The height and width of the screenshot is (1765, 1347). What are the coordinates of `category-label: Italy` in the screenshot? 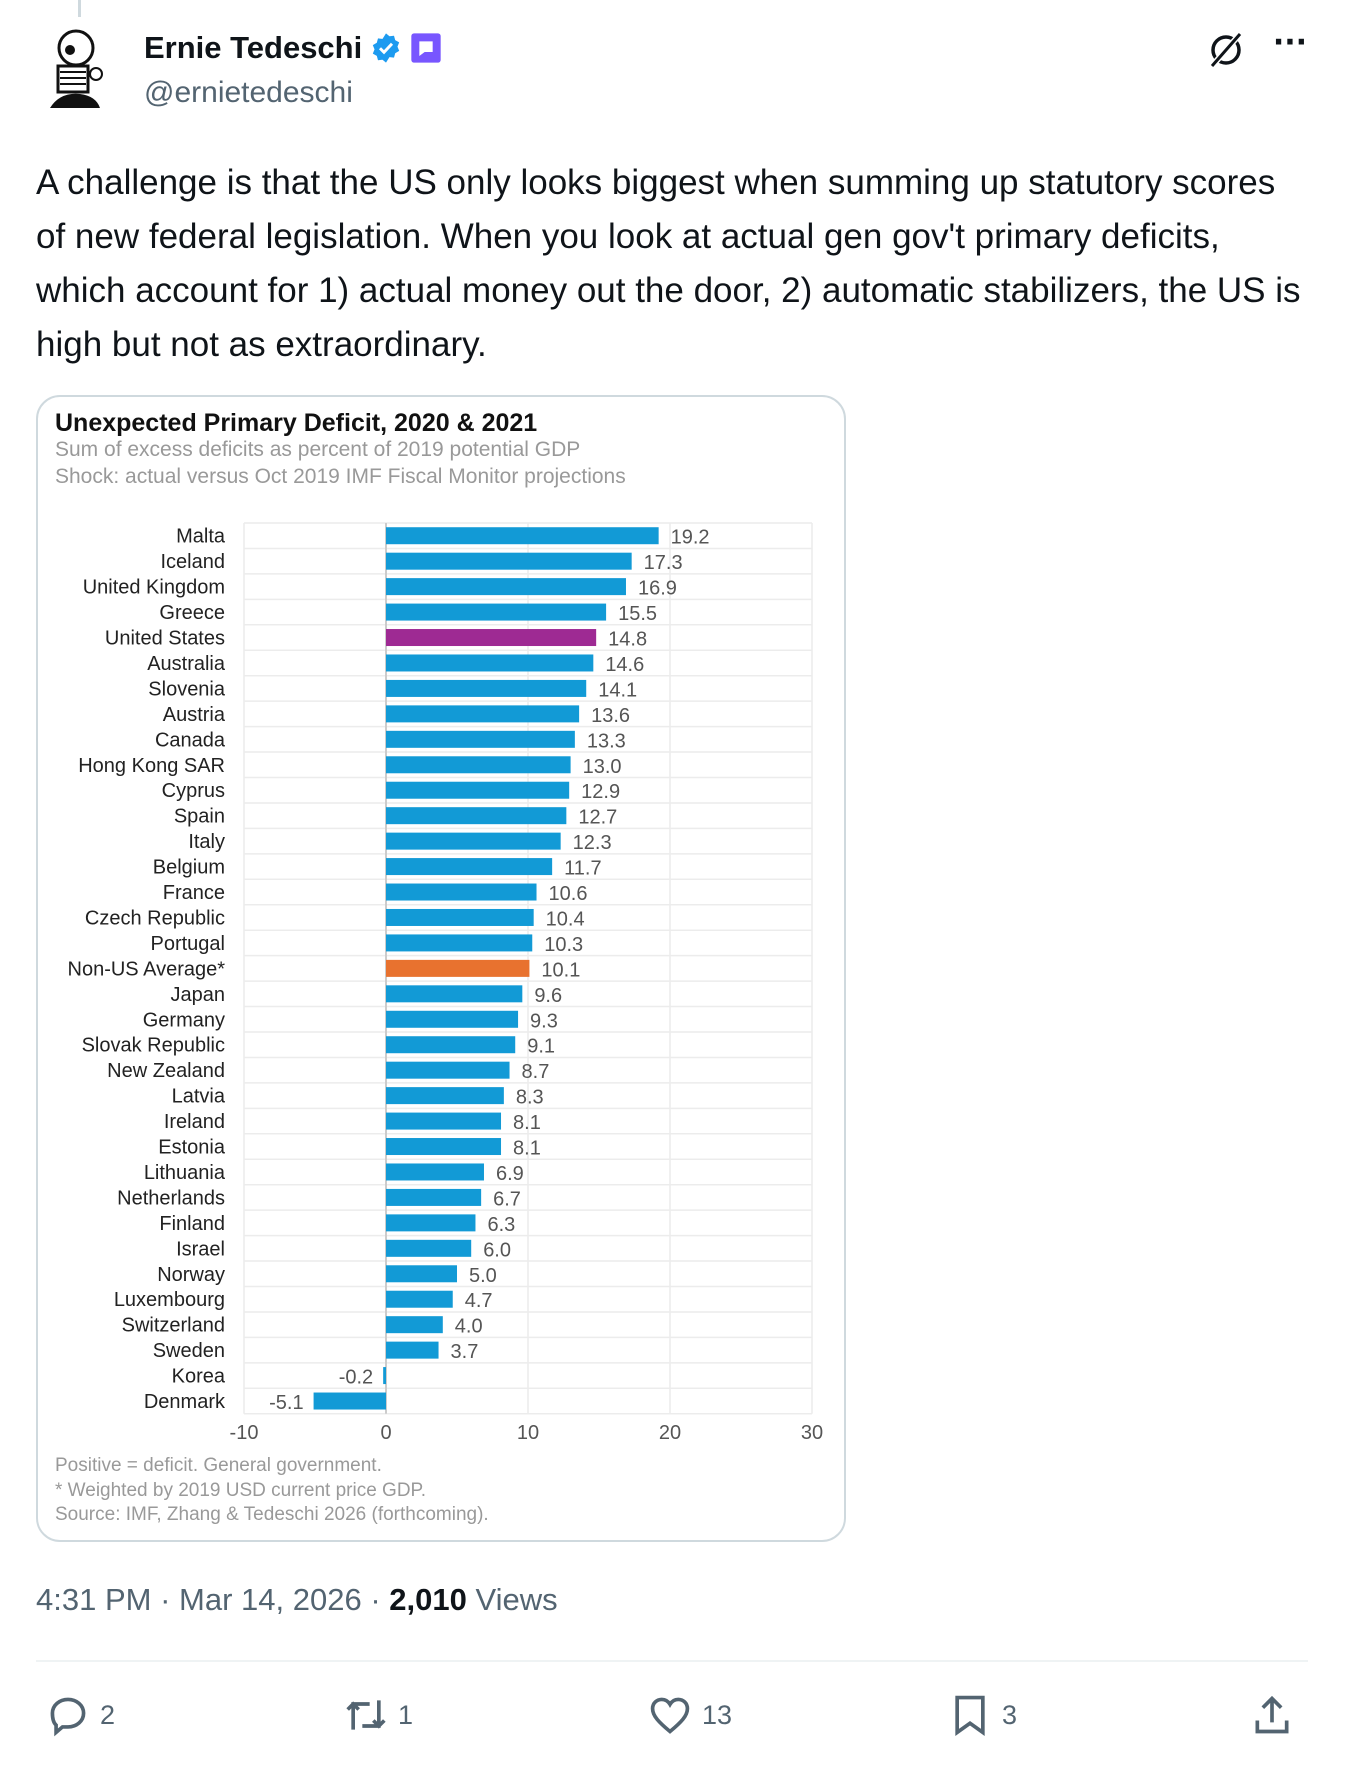 It's located at (206, 842).